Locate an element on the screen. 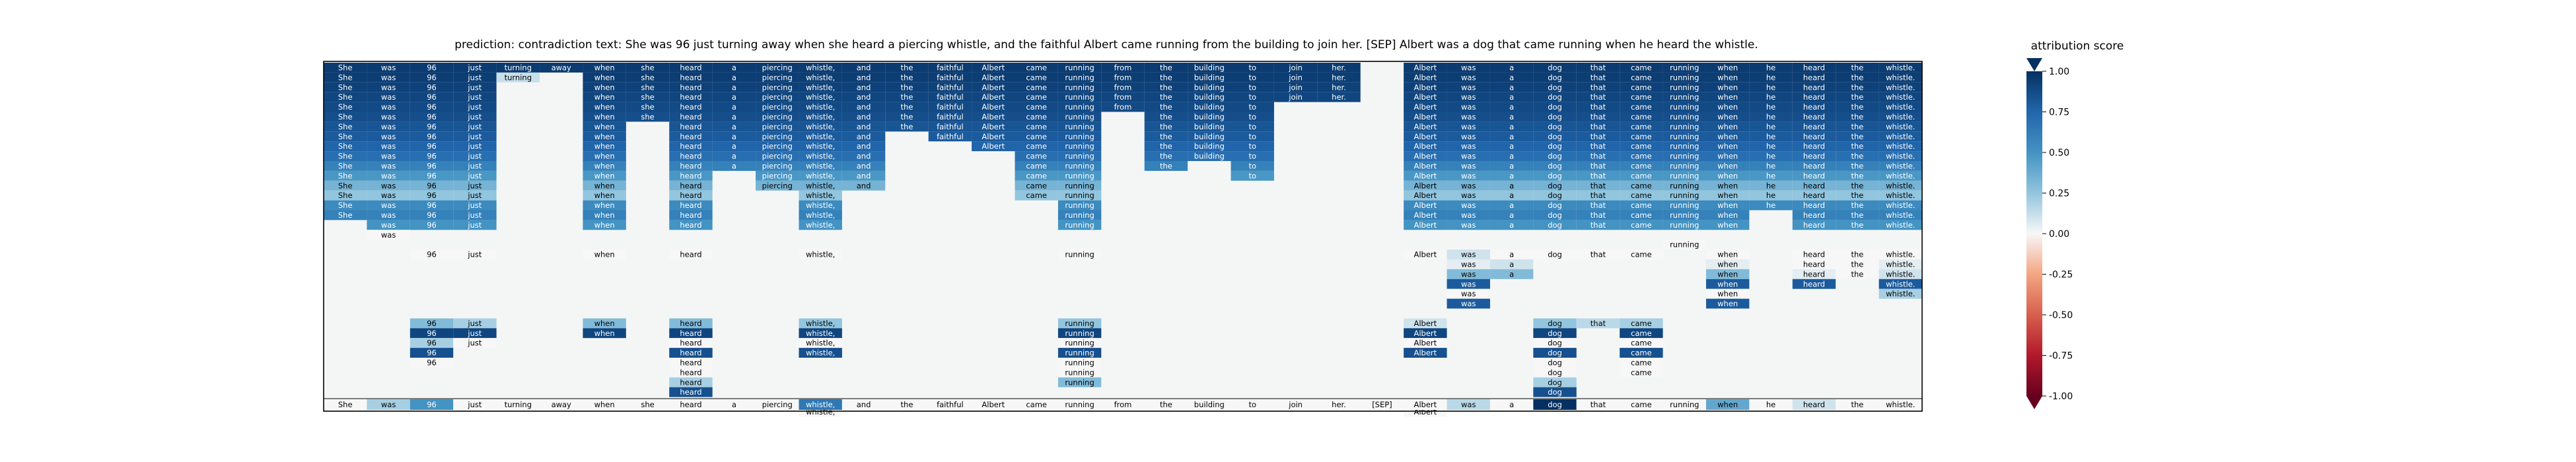  bottom-row-token: when is located at coordinates (1727, 404).